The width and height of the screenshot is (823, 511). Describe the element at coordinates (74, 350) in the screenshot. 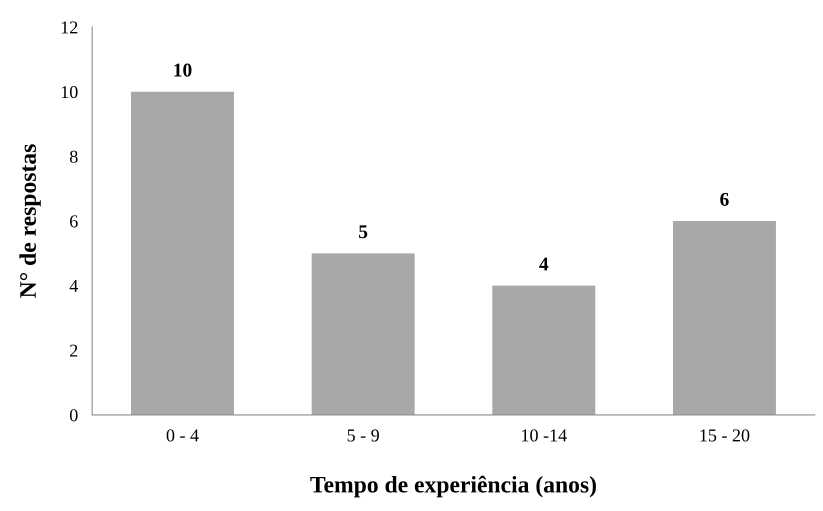

I see `y-tick-label: 2` at that location.